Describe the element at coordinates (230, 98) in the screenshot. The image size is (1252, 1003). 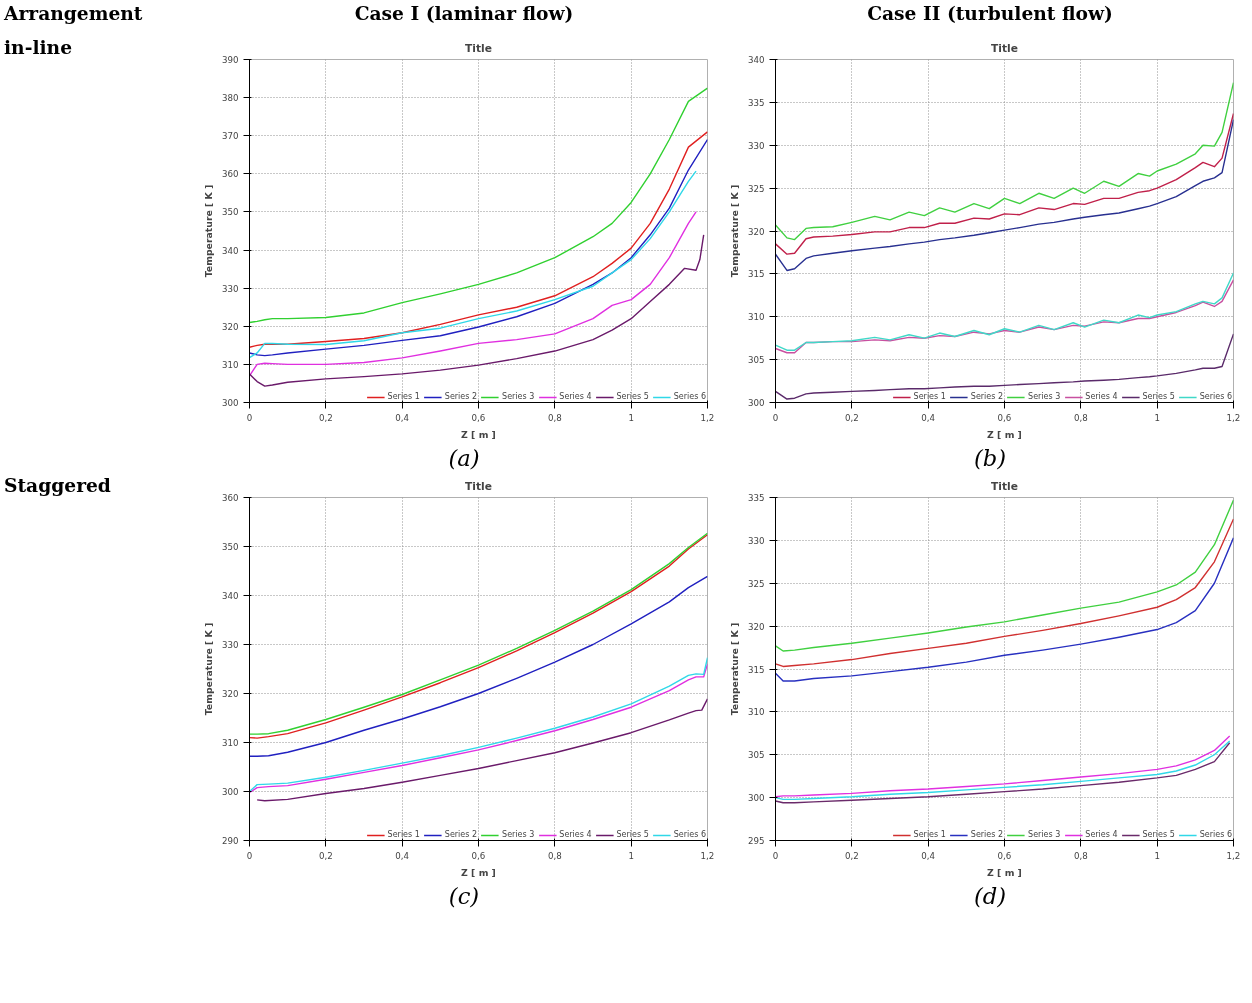
I see `y-tick-label: 380` at that location.